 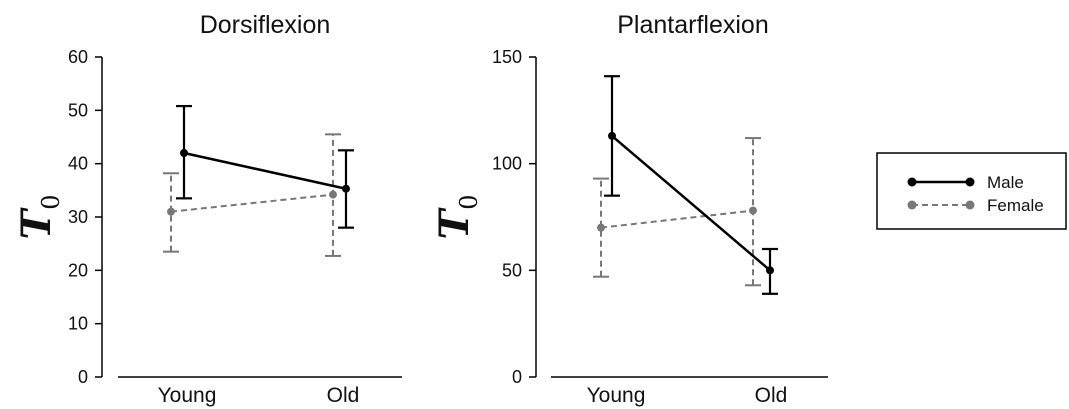 I want to click on y-tick-label: 150, so click(x=507, y=57).